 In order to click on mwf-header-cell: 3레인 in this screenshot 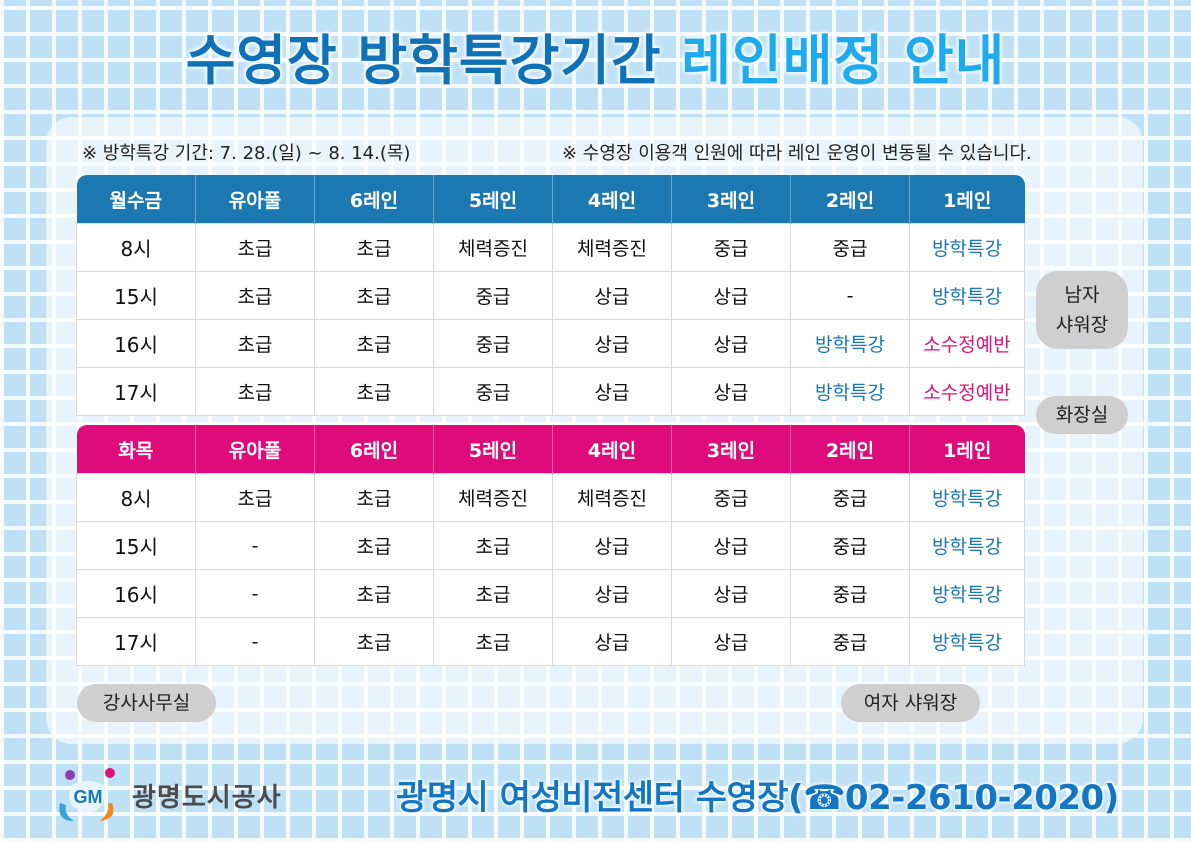, I will do `click(731, 199)`.